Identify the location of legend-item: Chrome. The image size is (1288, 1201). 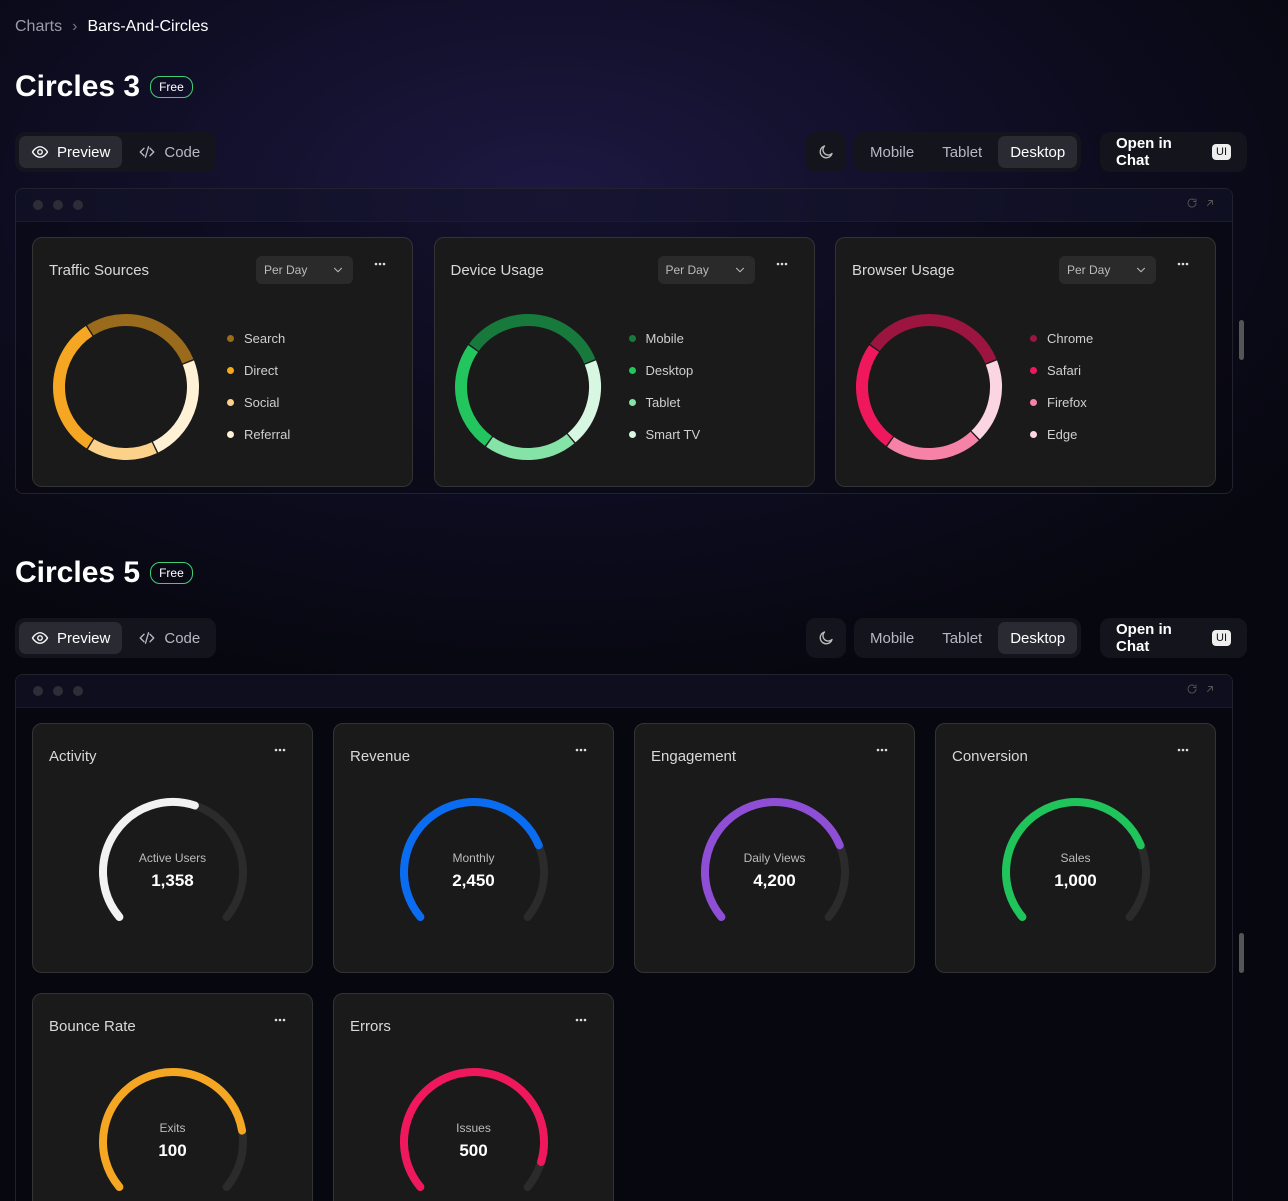
(1061, 338).